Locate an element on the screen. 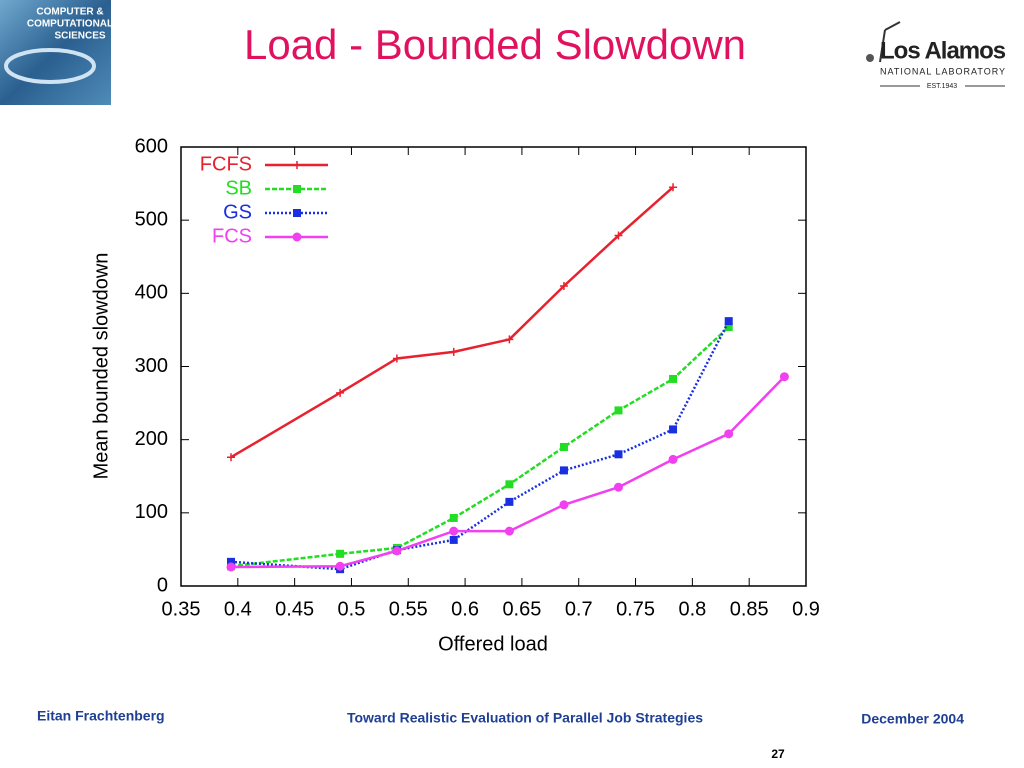 This screenshot has height=768, width=1024. y-axis-label: Mean bounded slowdown is located at coordinates (101, 366).